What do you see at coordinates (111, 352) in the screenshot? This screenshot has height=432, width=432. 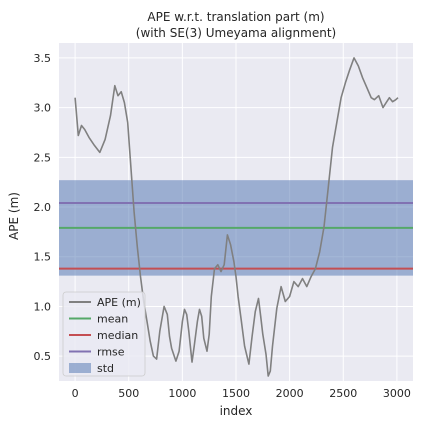 I see `legend-label: rmse` at bounding box center [111, 352].